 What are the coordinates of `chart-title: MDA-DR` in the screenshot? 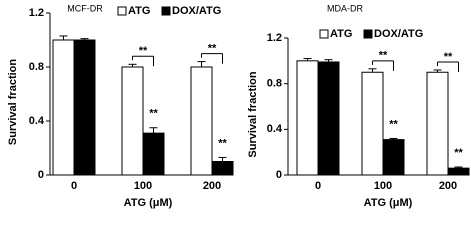 It's located at (345, 8).